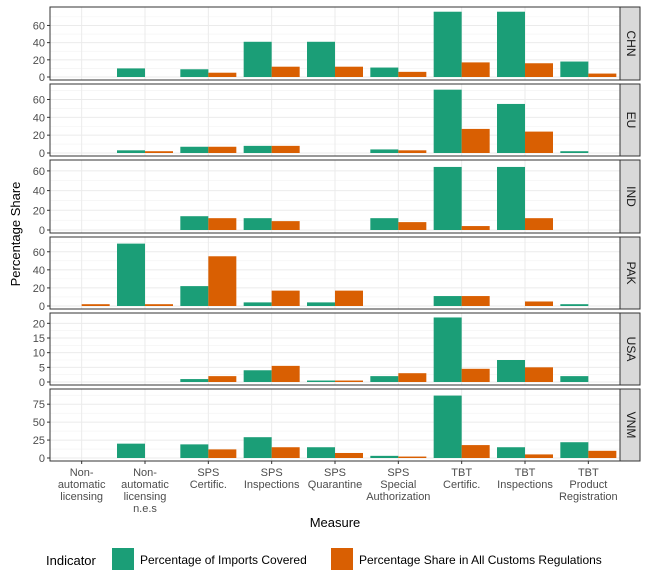 The image size is (654, 583). I want to click on x-tick-label: SPS Certific., so click(208, 479).